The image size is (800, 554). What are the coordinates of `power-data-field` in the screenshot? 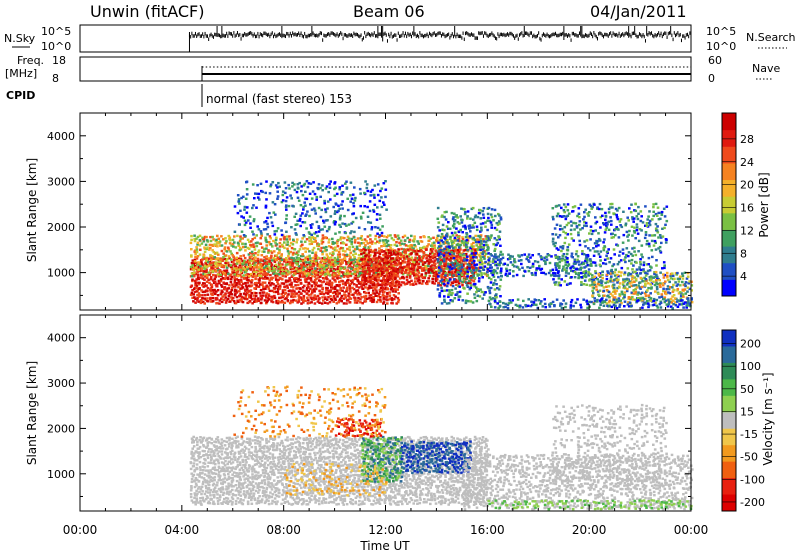 It's located at (441, 245).